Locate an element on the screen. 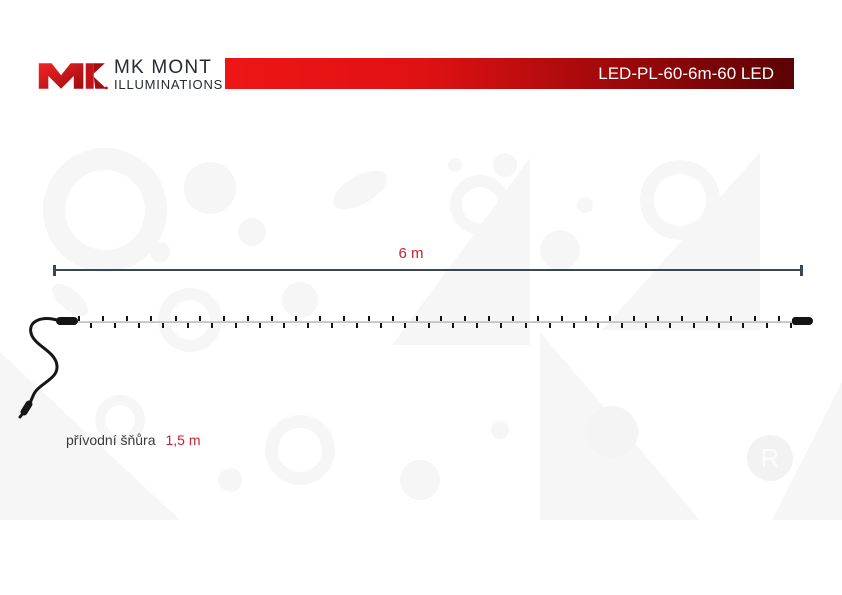  dimension-end-cap-left is located at coordinates (54, 270).